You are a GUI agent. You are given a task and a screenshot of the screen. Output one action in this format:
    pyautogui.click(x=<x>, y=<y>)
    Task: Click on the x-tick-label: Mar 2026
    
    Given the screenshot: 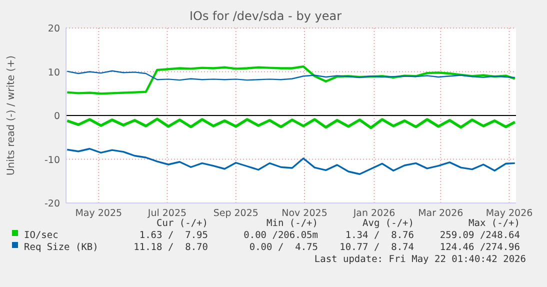 What is the action you would take?
    pyautogui.click(x=441, y=213)
    